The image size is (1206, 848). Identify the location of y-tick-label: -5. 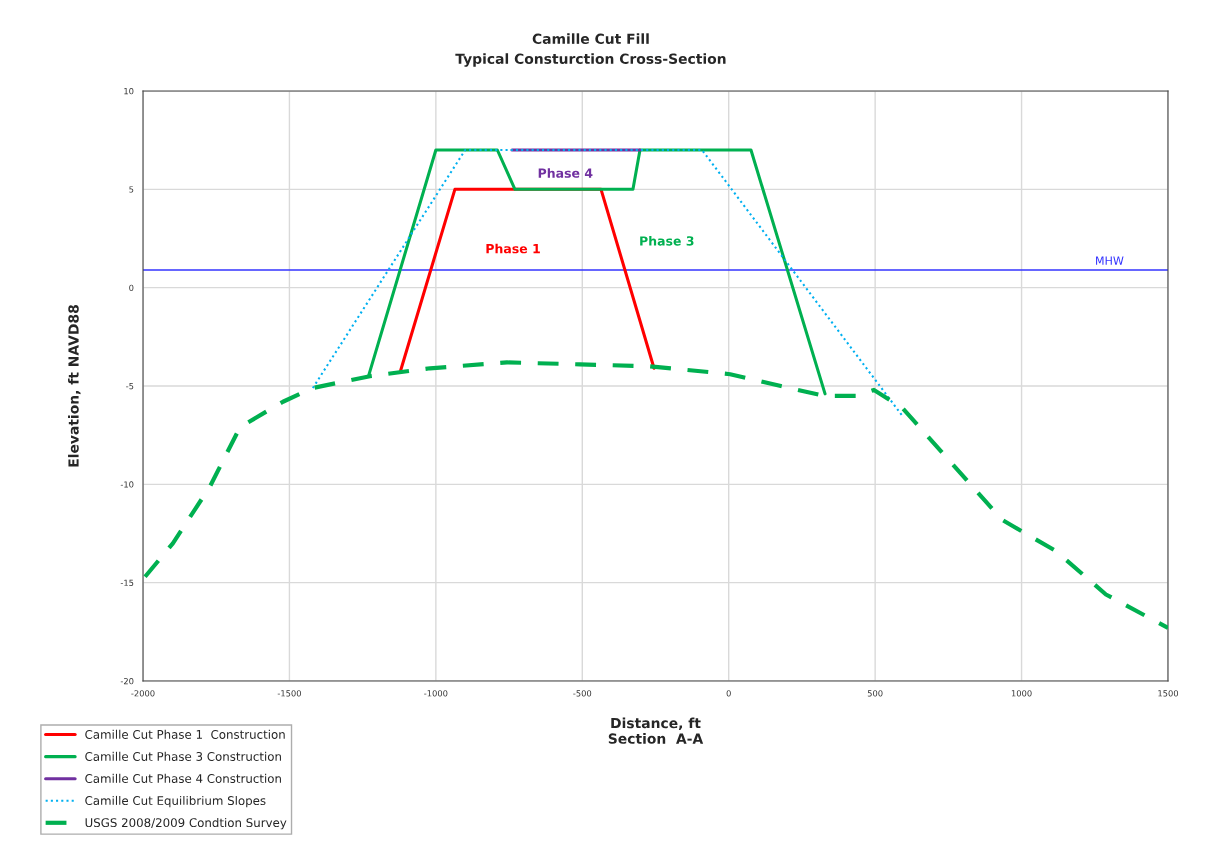
(130, 386).